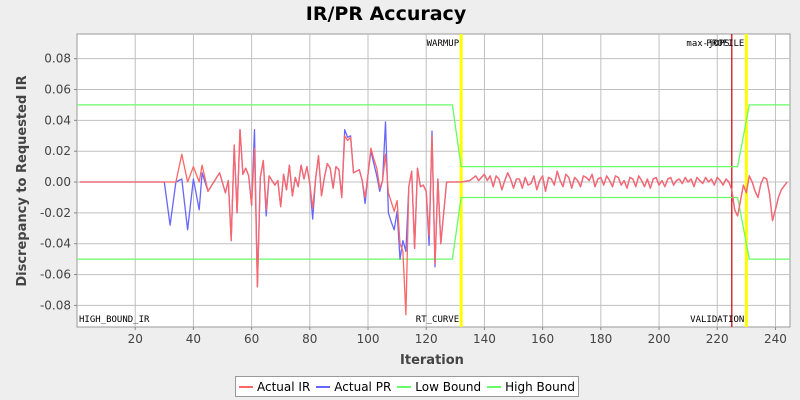 This screenshot has height=400, width=800. I want to click on y-tick-label: 0.04, so click(57, 120).